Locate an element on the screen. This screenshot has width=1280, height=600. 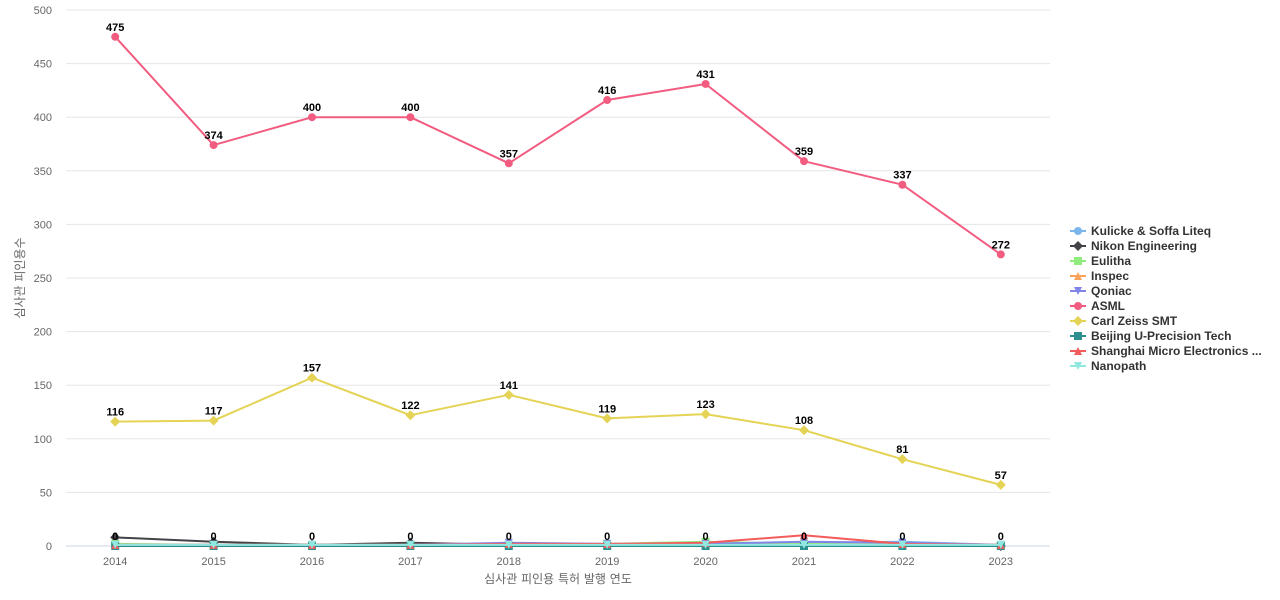
x-tick-label: 2016 is located at coordinates (312, 562).